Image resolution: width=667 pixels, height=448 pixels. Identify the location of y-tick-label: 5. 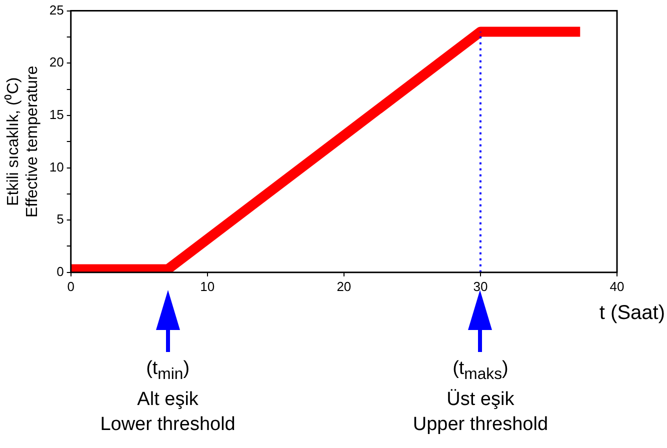
(60, 219).